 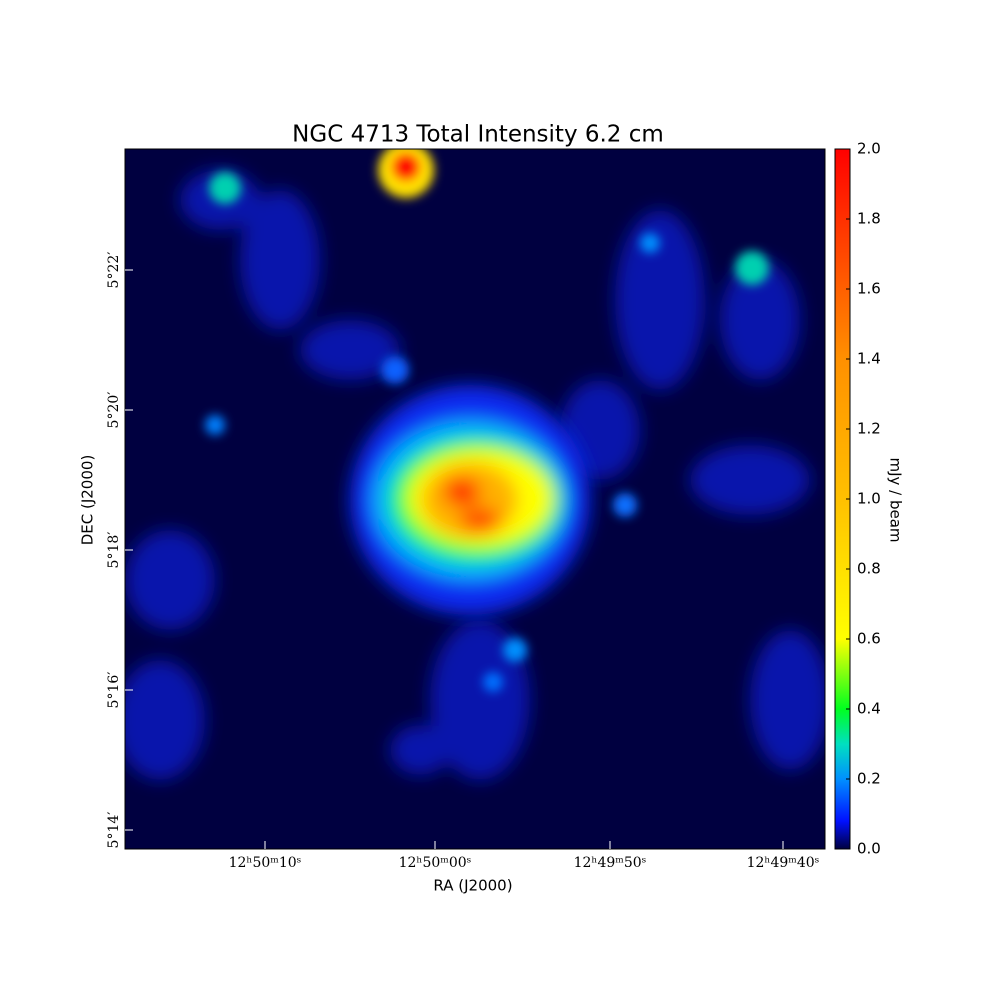 I want to click on x-tick-label: 12ʰ49ᵐ40ˢ, so click(x=783, y=863).